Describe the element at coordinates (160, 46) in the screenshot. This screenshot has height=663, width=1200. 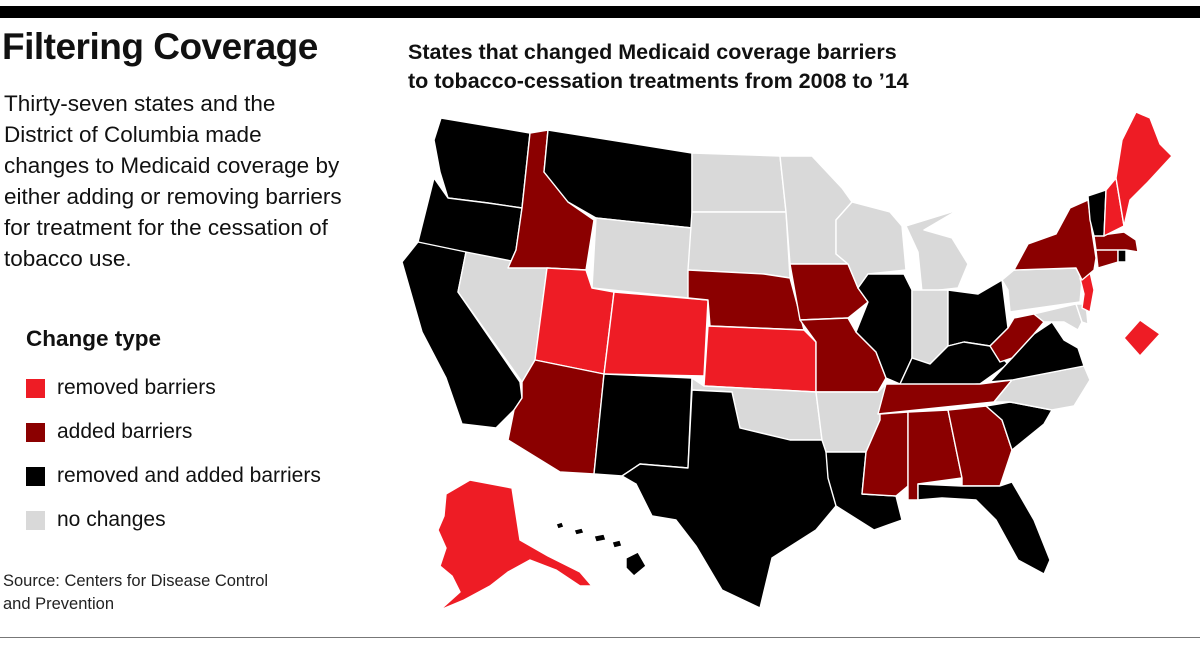
I see `headline: Filtering Coverage` at that location.